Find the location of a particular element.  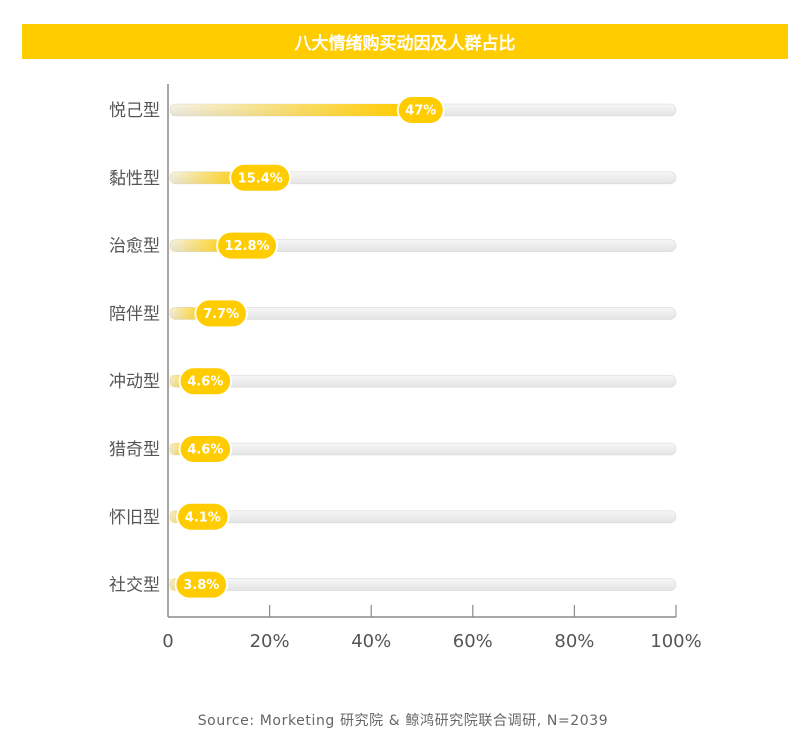

data-label: 12.8% is located at coordinates (247, 245).